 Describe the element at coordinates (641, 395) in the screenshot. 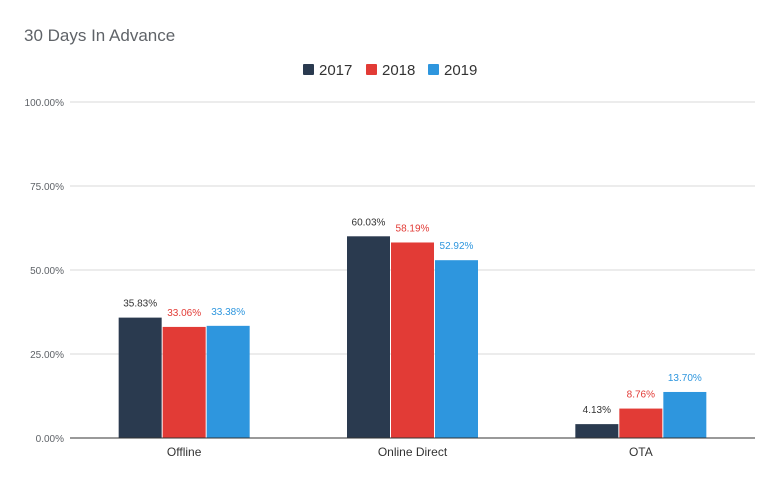

I see `data-label: 8.76%` at that location.